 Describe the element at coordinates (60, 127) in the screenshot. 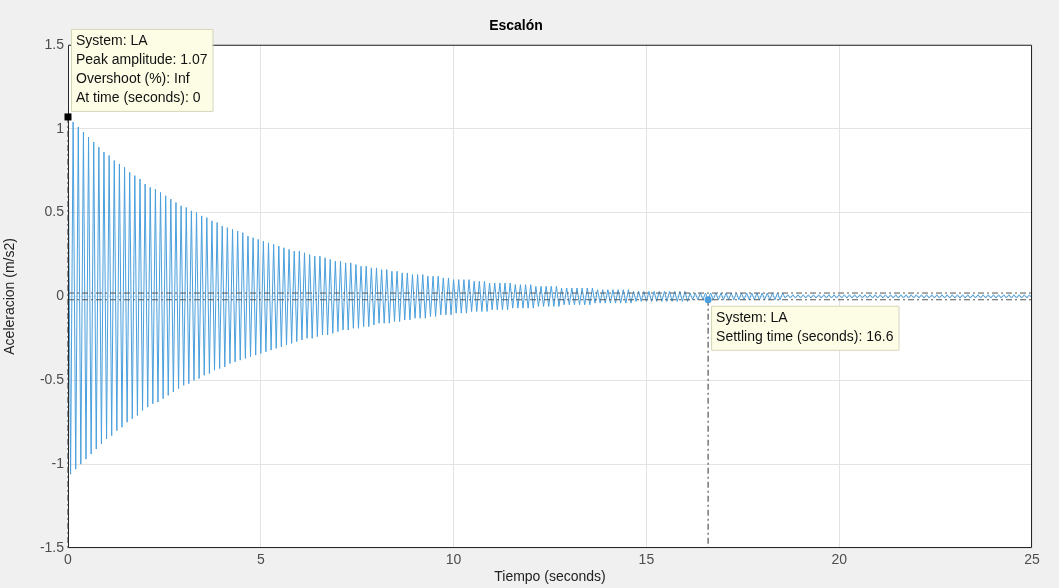

I see `y-tick-label: 1` at that location.